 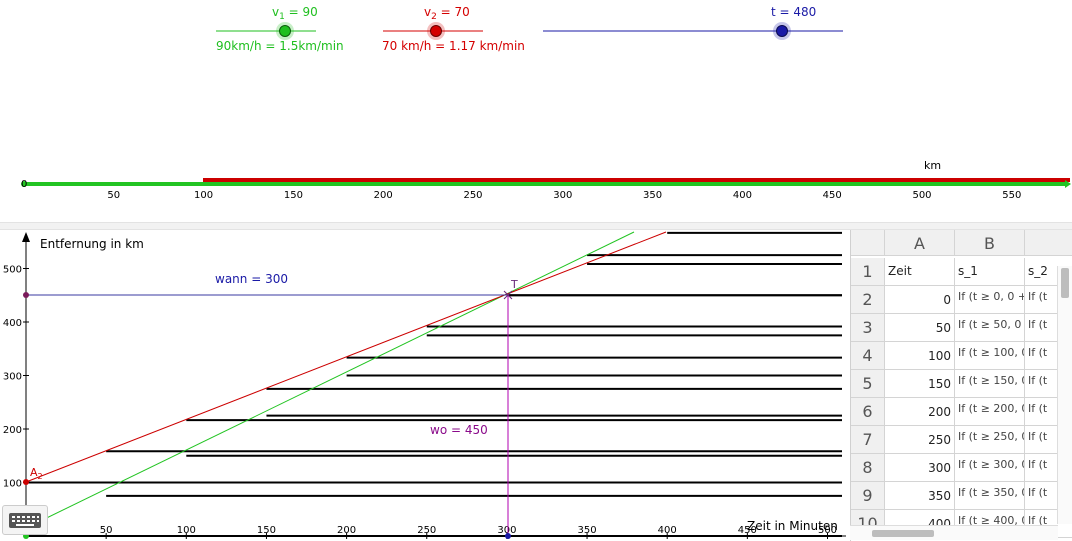 What do you see at coordinates (285, 31) in the screenshot?
I see `slider-v1-handle` at bounding box center [285, 31].